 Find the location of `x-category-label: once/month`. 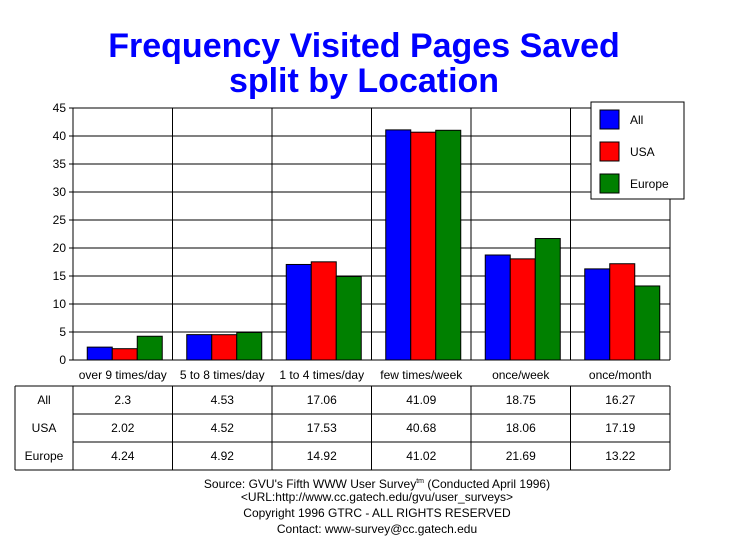

x-category-label: once/month is located at coordinates (620, 375).